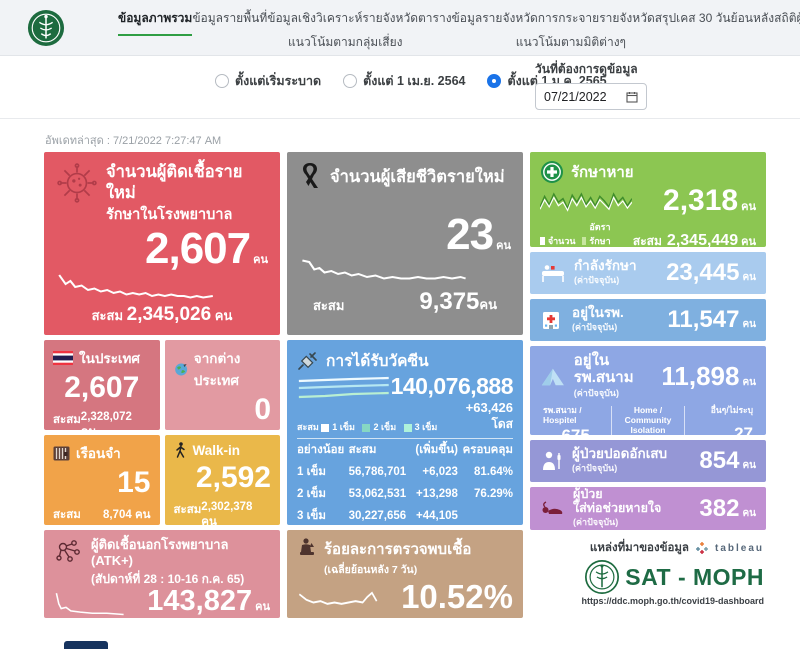 Image resolution: width=800 pixels, height=649 pixels. I want to click on tab-overview: ข้อมูลภาพรวม, so click(155, 22).